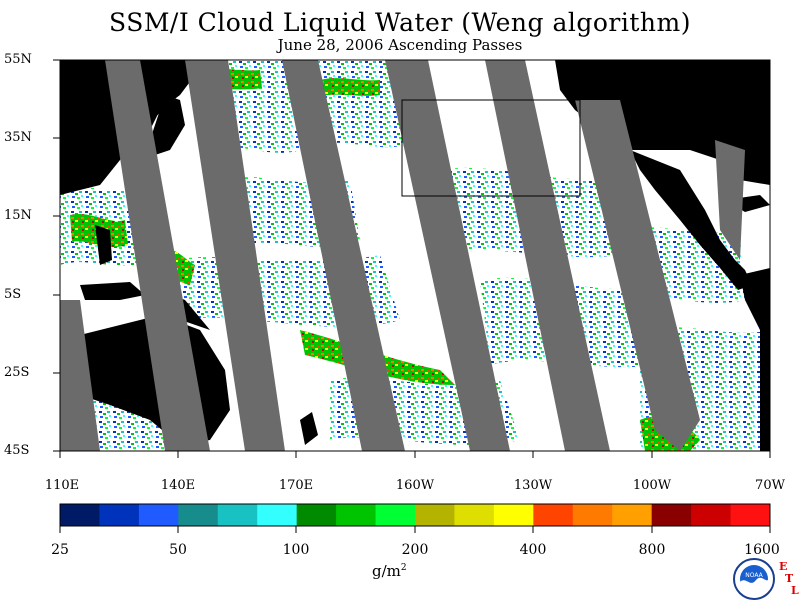 This screenshot has width=800, height=600. I want to click on lon-label-110e: 110E, so click(62, 485).